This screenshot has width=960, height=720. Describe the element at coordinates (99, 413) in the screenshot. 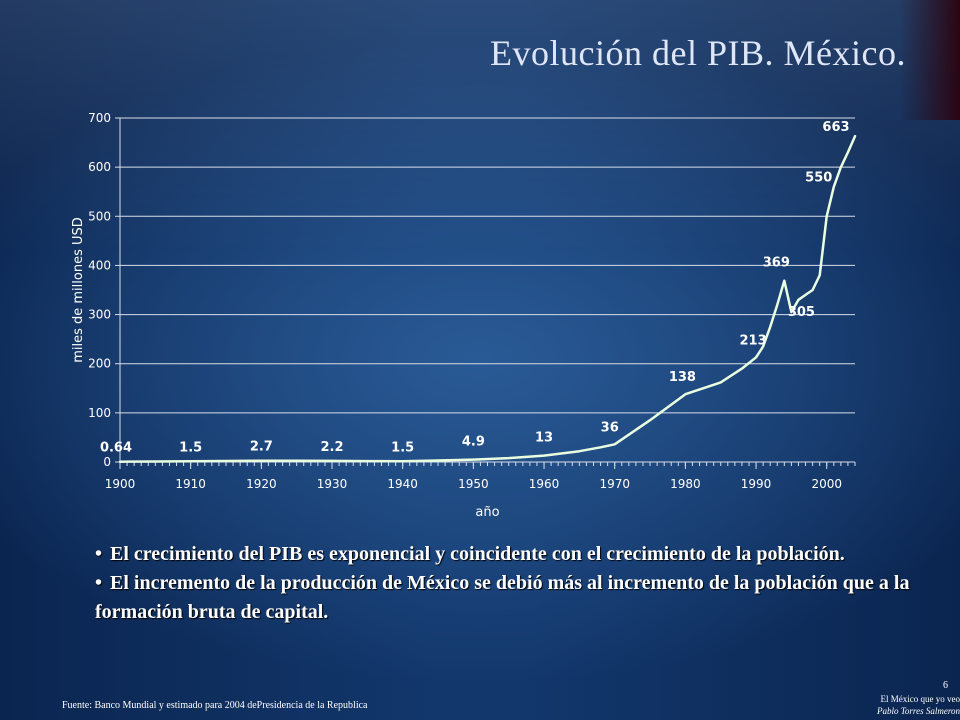

I see `y-tick-label: 100` at that location.